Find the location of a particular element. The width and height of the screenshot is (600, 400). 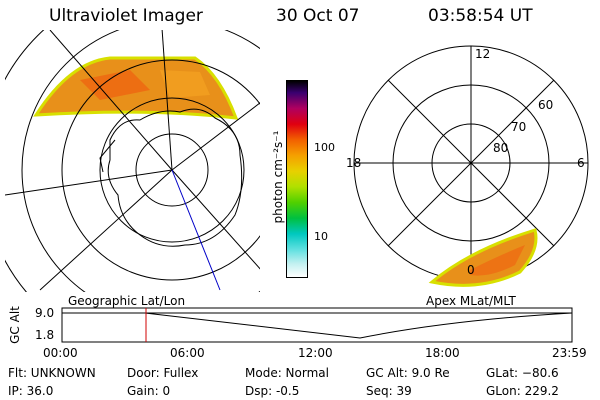

info-glat: GLat: −80.6 is located at coordinates (522, 373).